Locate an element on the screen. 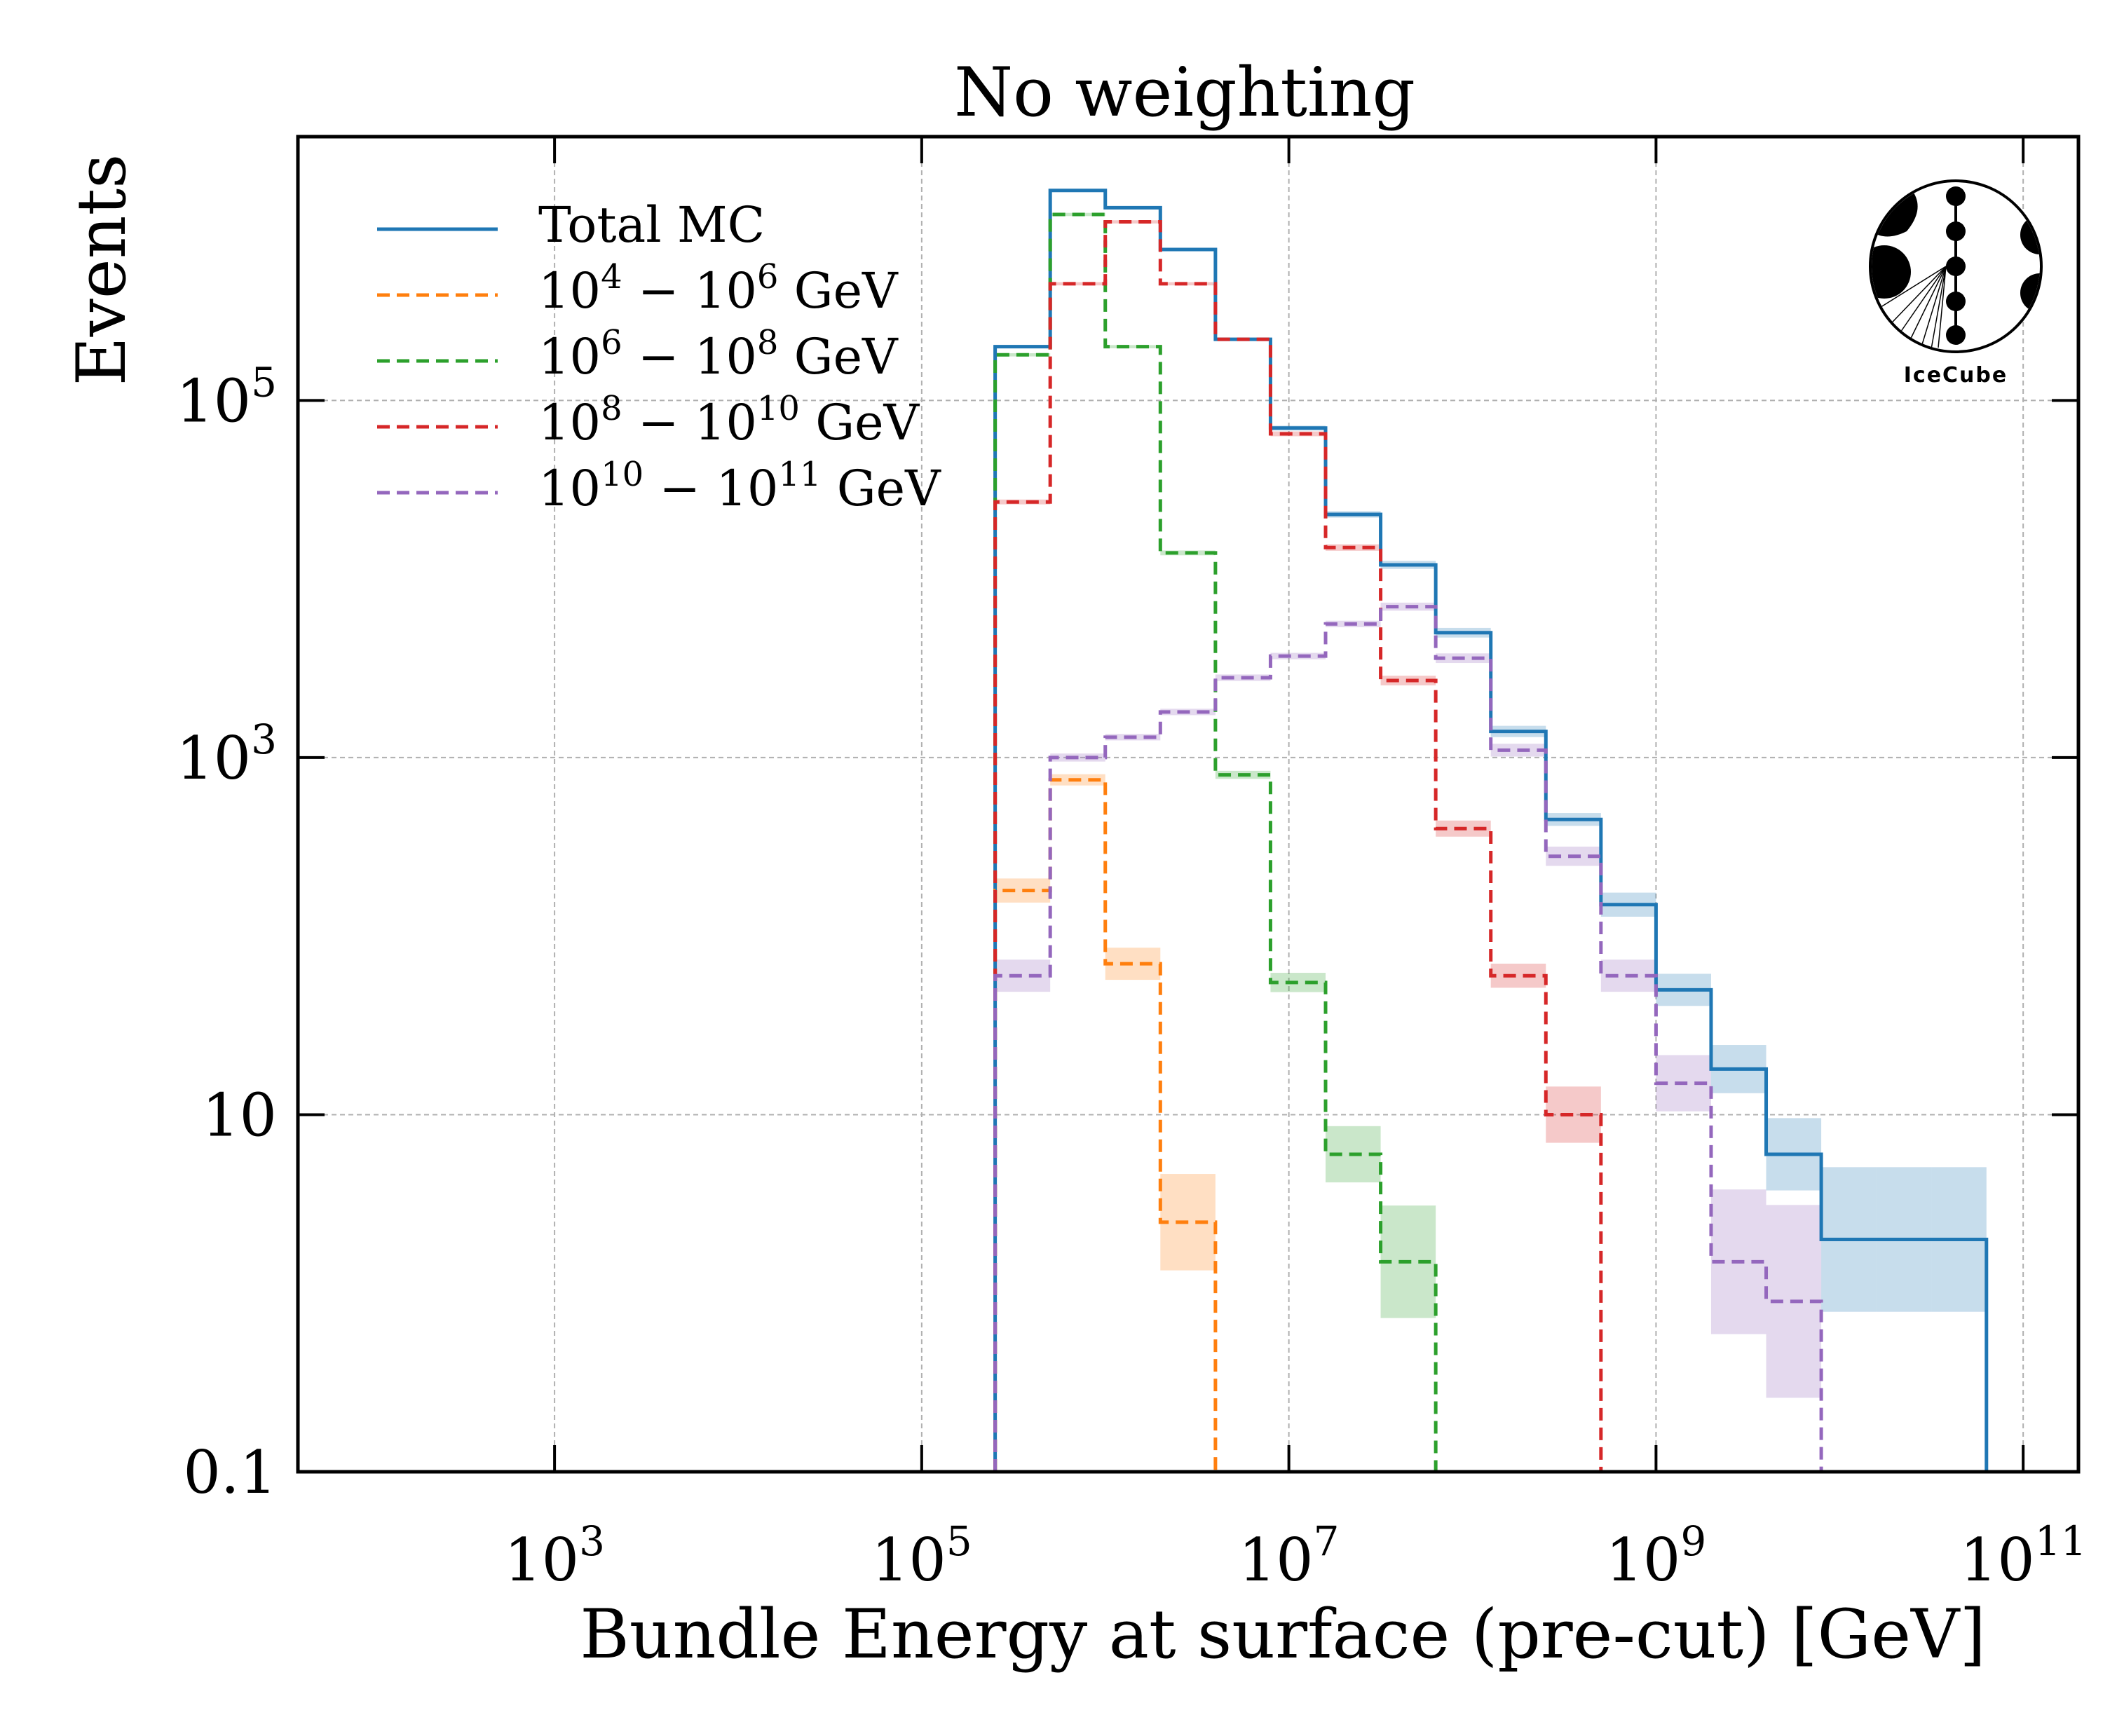  x-tick-label: 10⁹ is located at coordinates (1655, 1555).